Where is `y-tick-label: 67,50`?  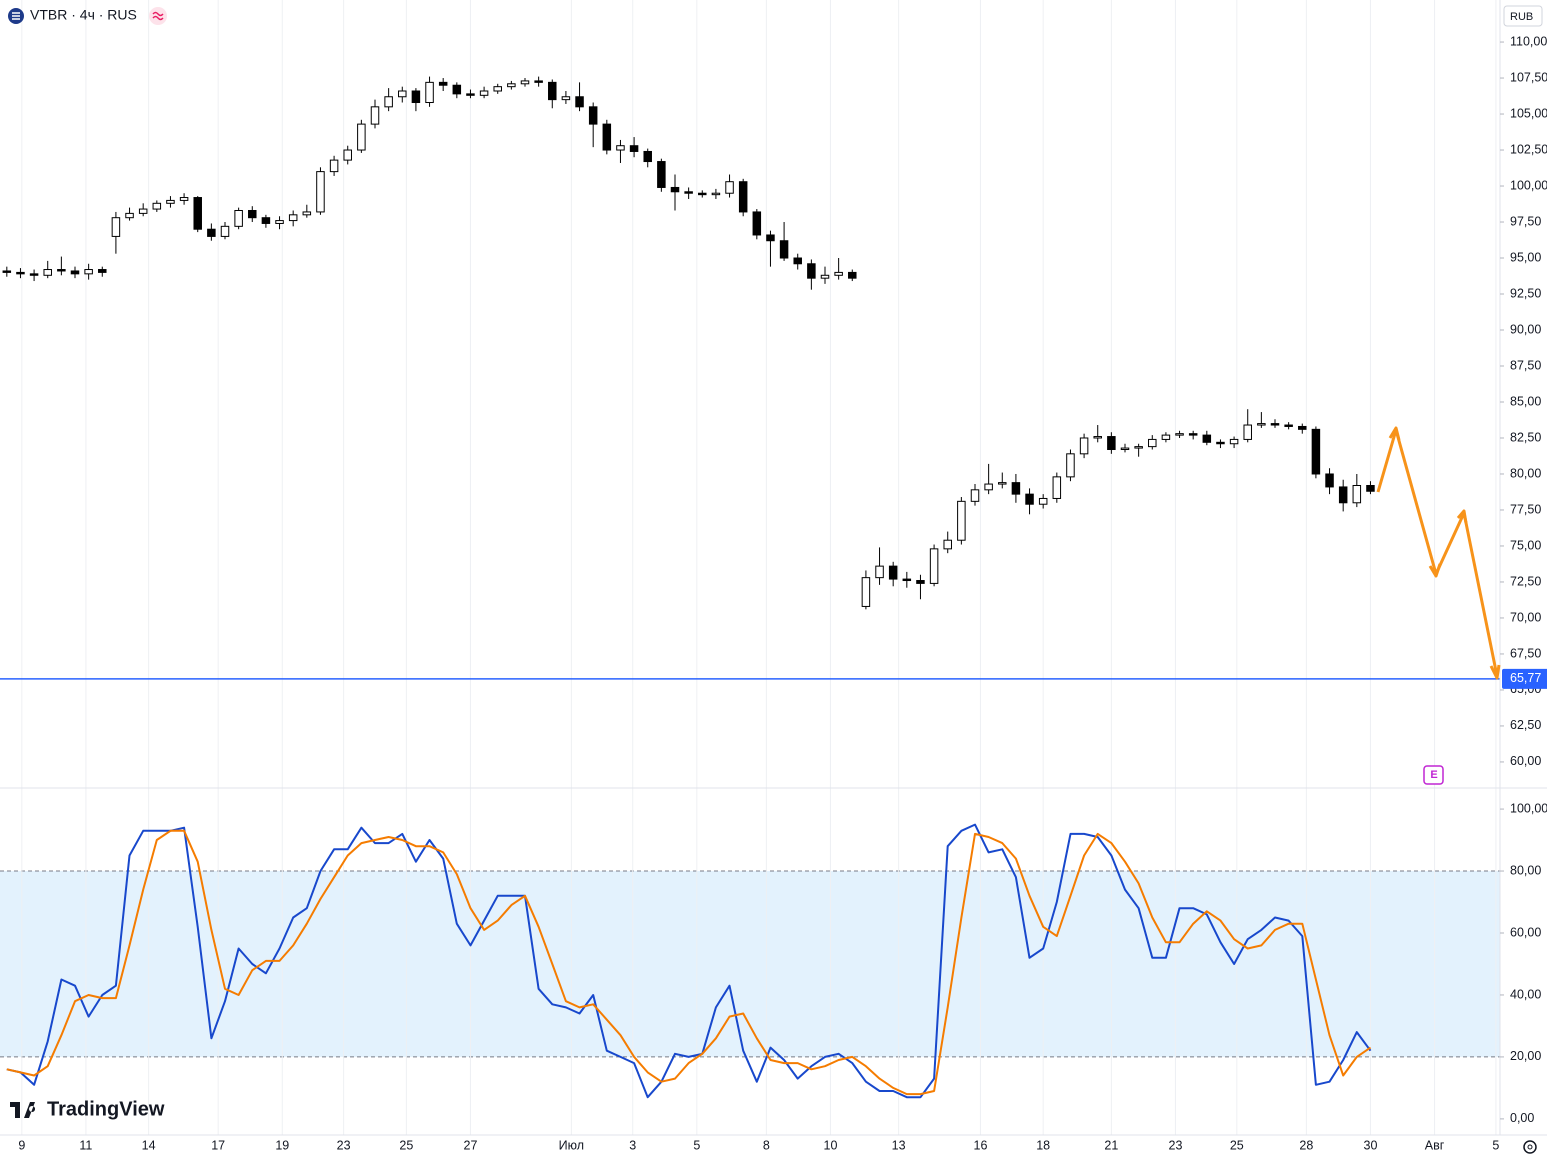 y-tick-label: 67,50 is located at coordinates (1525, 653).